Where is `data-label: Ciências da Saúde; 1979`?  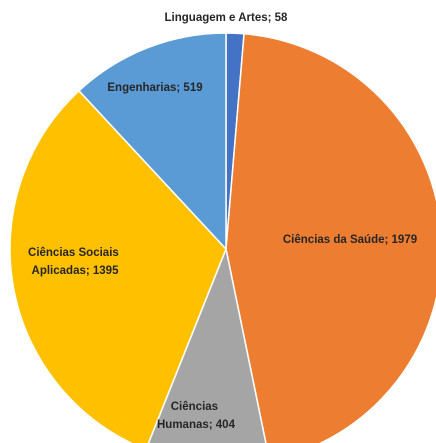
data-label: Ciências da Saúde; 1979 is located at coordinates (350, 240).